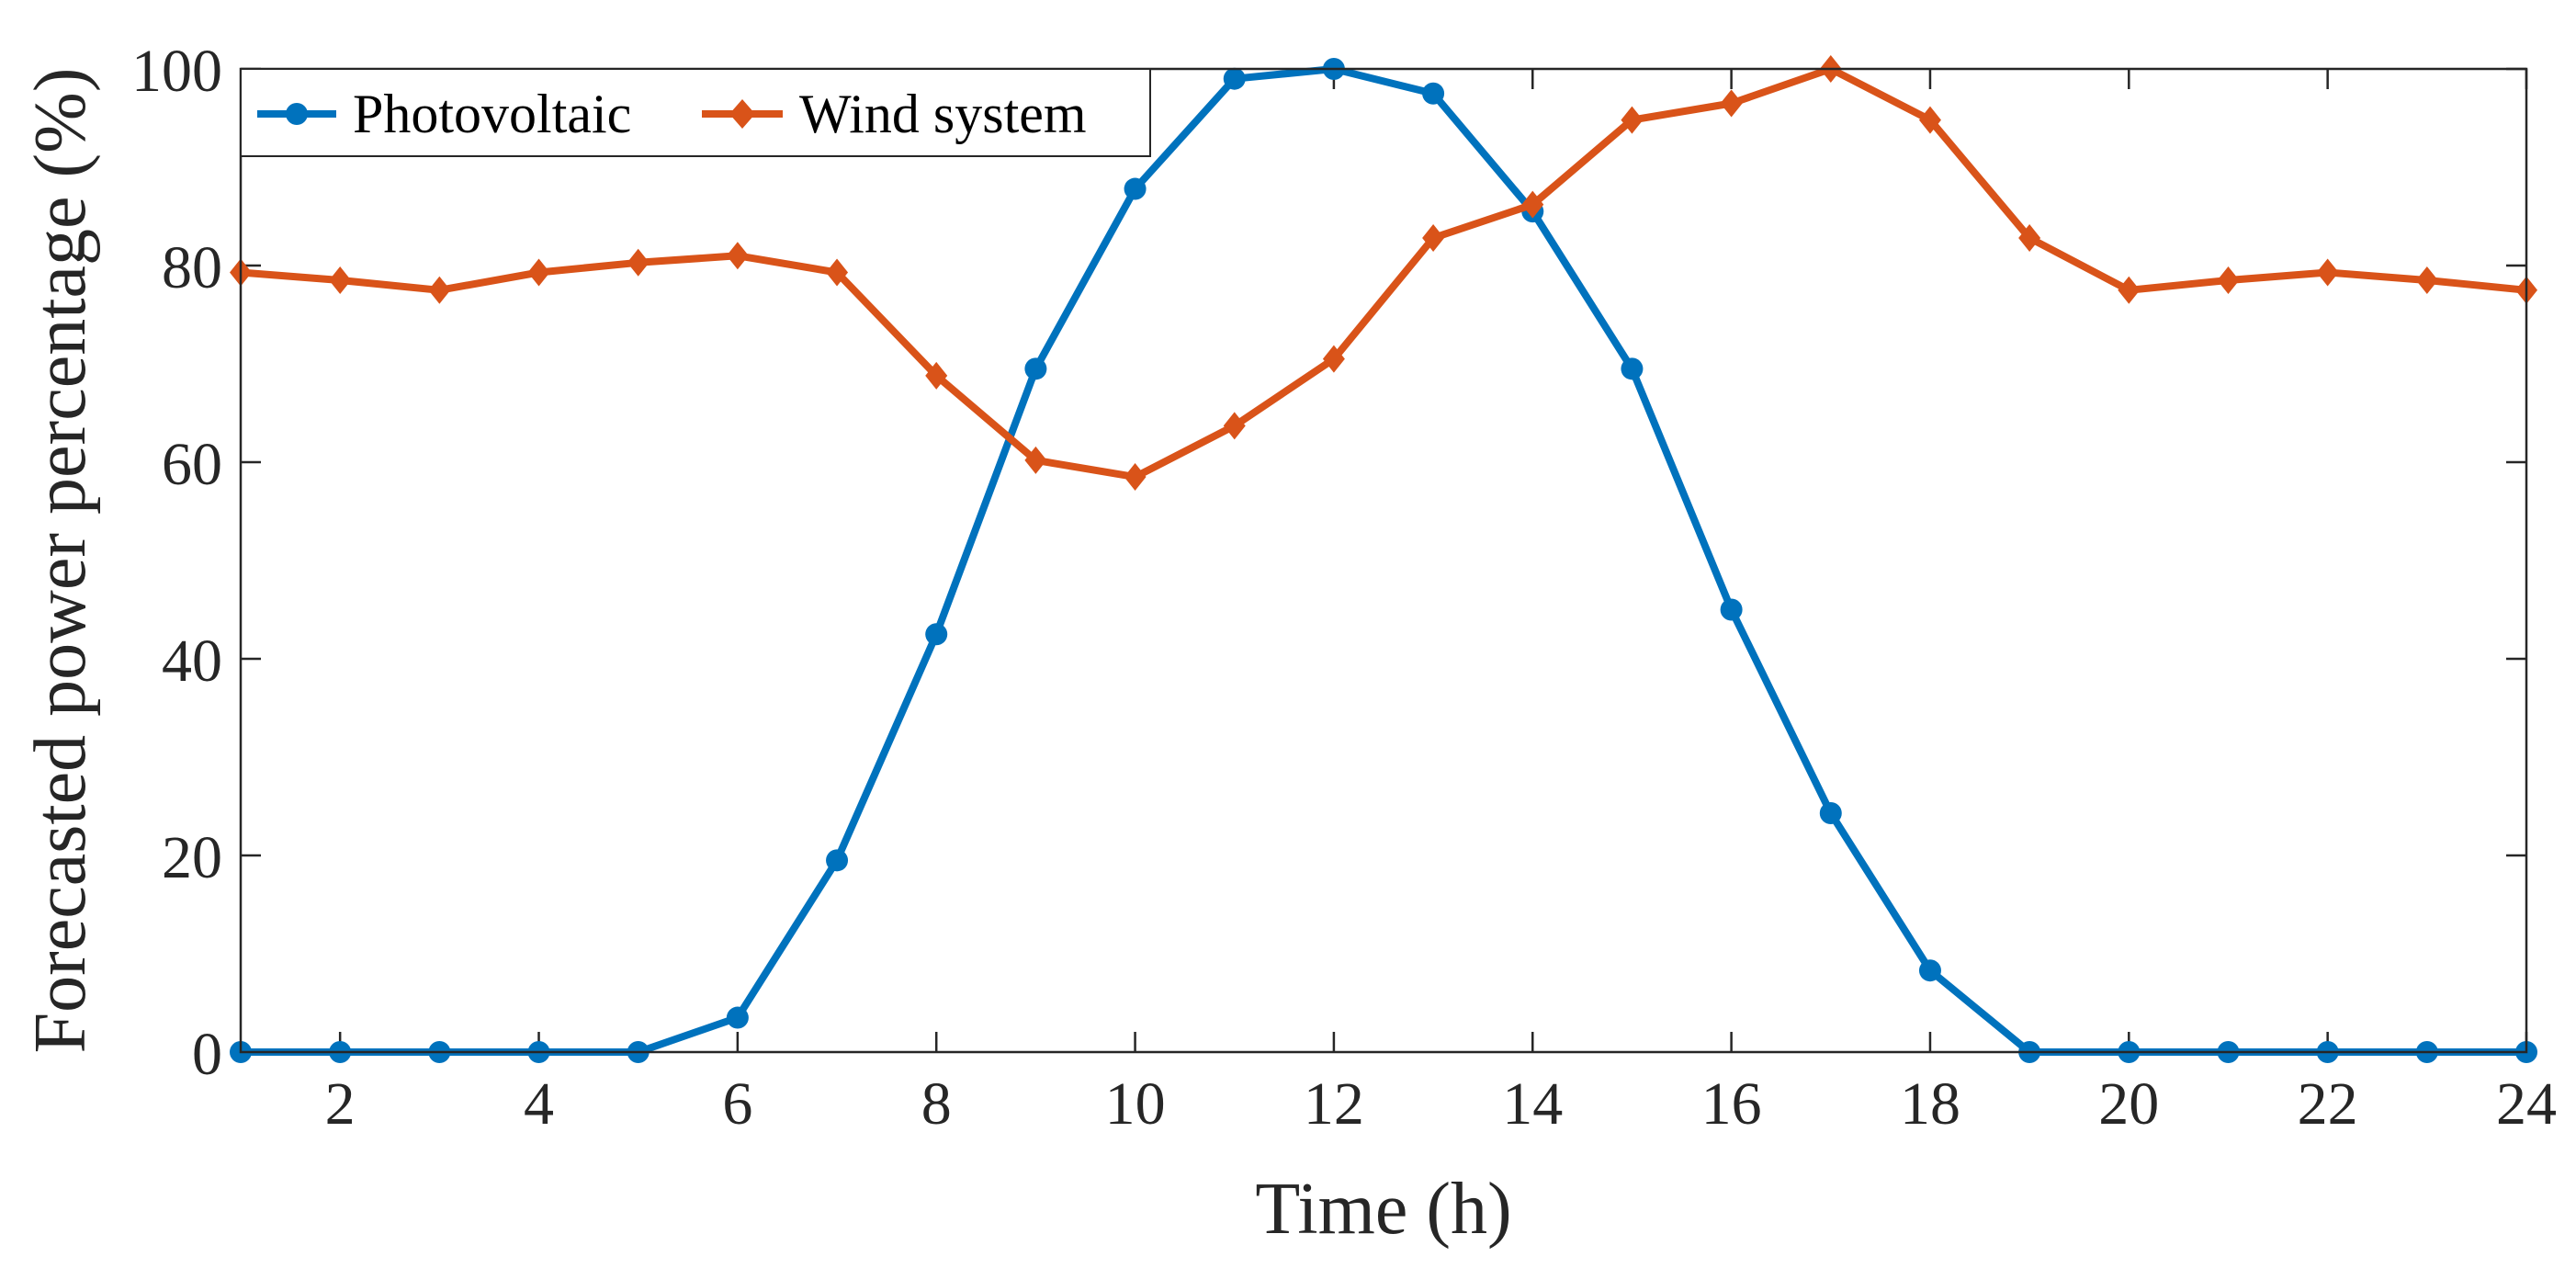 The width and height of the screenshot is (2576, 1268). I want to click on x-axis-tick-labels: 2 4 6 8 10 12 14 16 18 20 22 24, so click(1441, 1104).